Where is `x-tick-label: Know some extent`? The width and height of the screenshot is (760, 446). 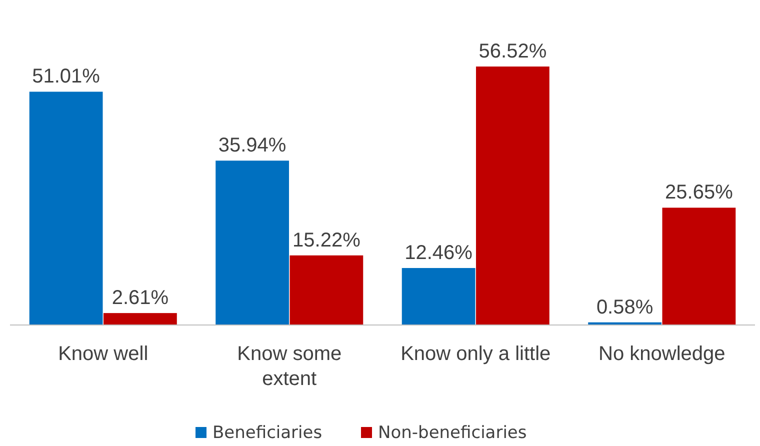
x-tick-label: Know some extent is located at coordinates (289, 366).